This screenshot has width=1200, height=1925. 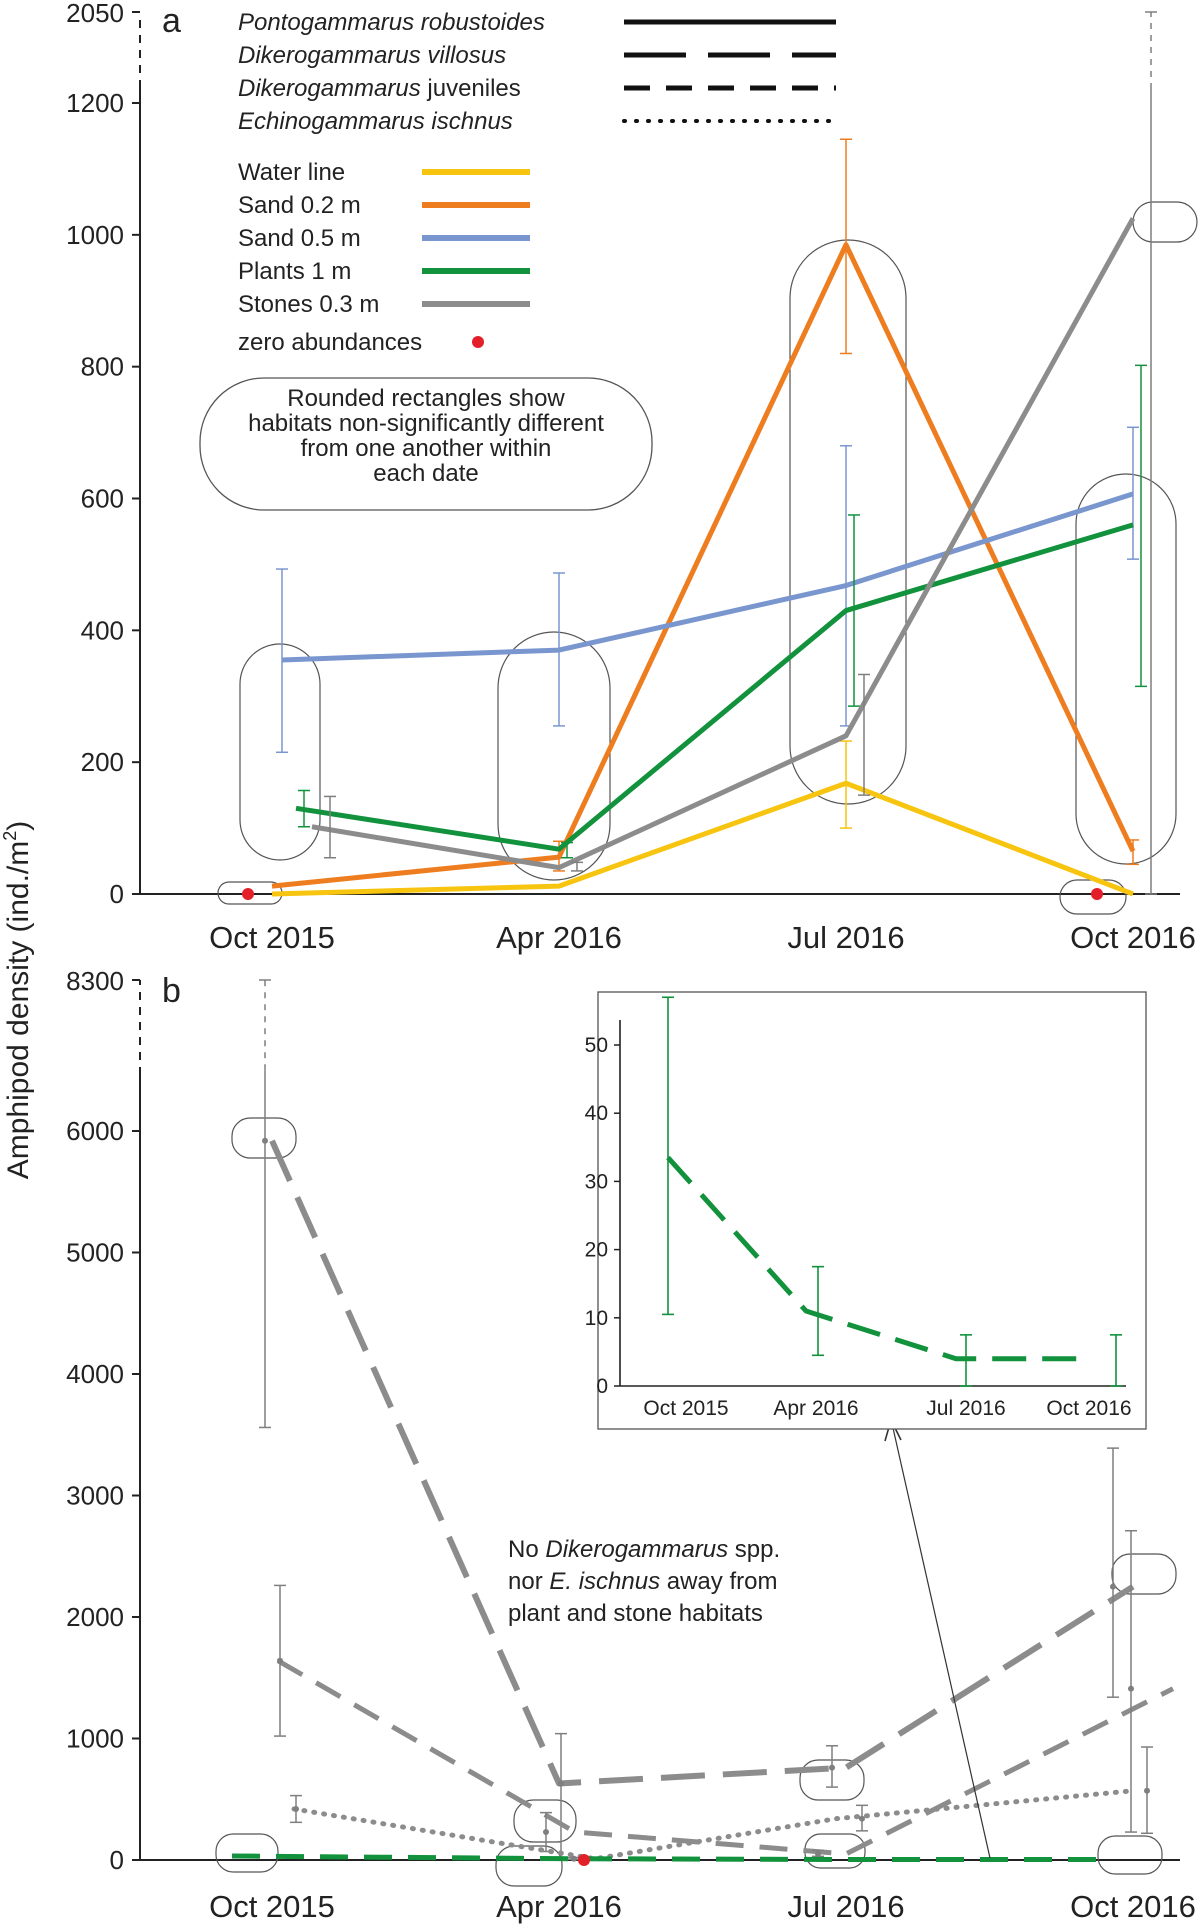 What do you see at coordinates (117, 1860) in the screenshot?
I see `y-tick-label-b: 0` at bounding box center [117, 1860].